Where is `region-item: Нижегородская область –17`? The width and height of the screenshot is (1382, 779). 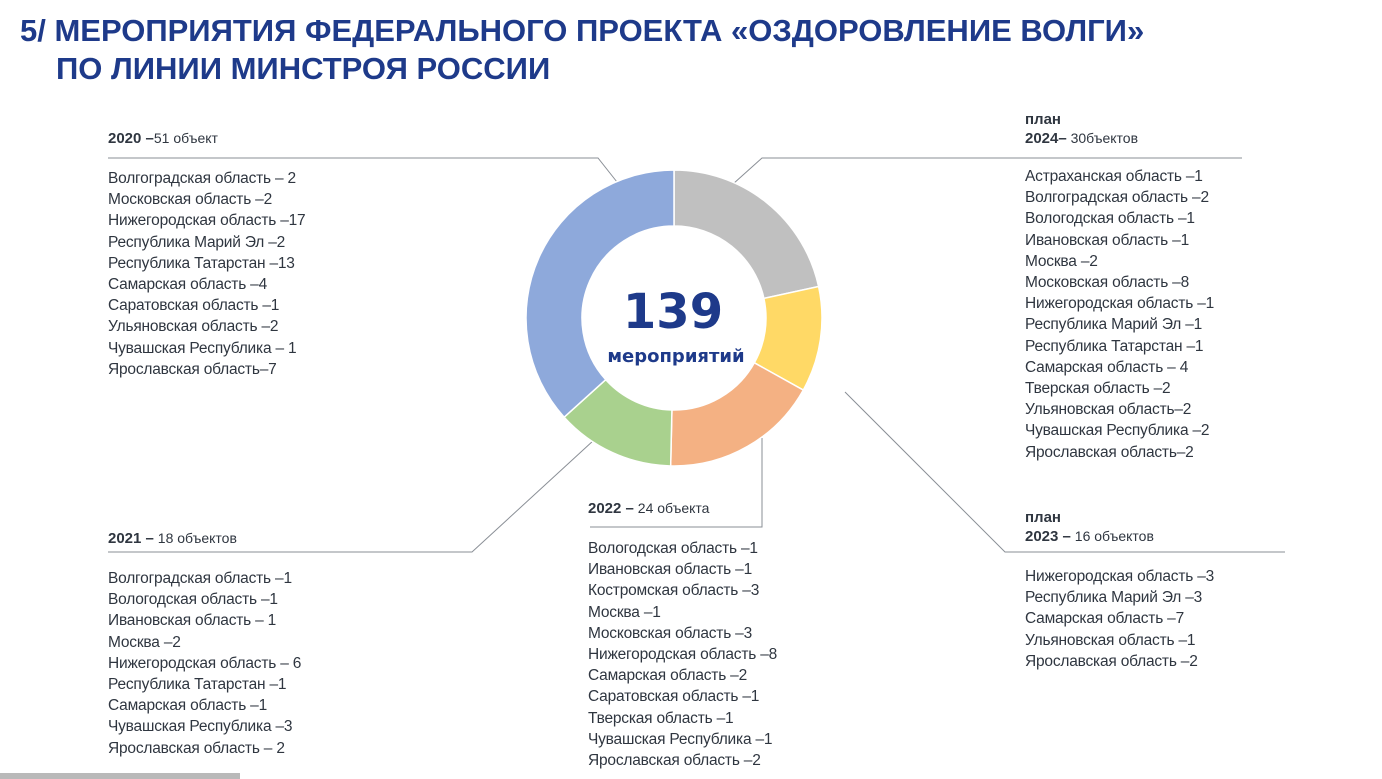 region-item: Нижегородская область –17 is located at coordinates (207, 221).